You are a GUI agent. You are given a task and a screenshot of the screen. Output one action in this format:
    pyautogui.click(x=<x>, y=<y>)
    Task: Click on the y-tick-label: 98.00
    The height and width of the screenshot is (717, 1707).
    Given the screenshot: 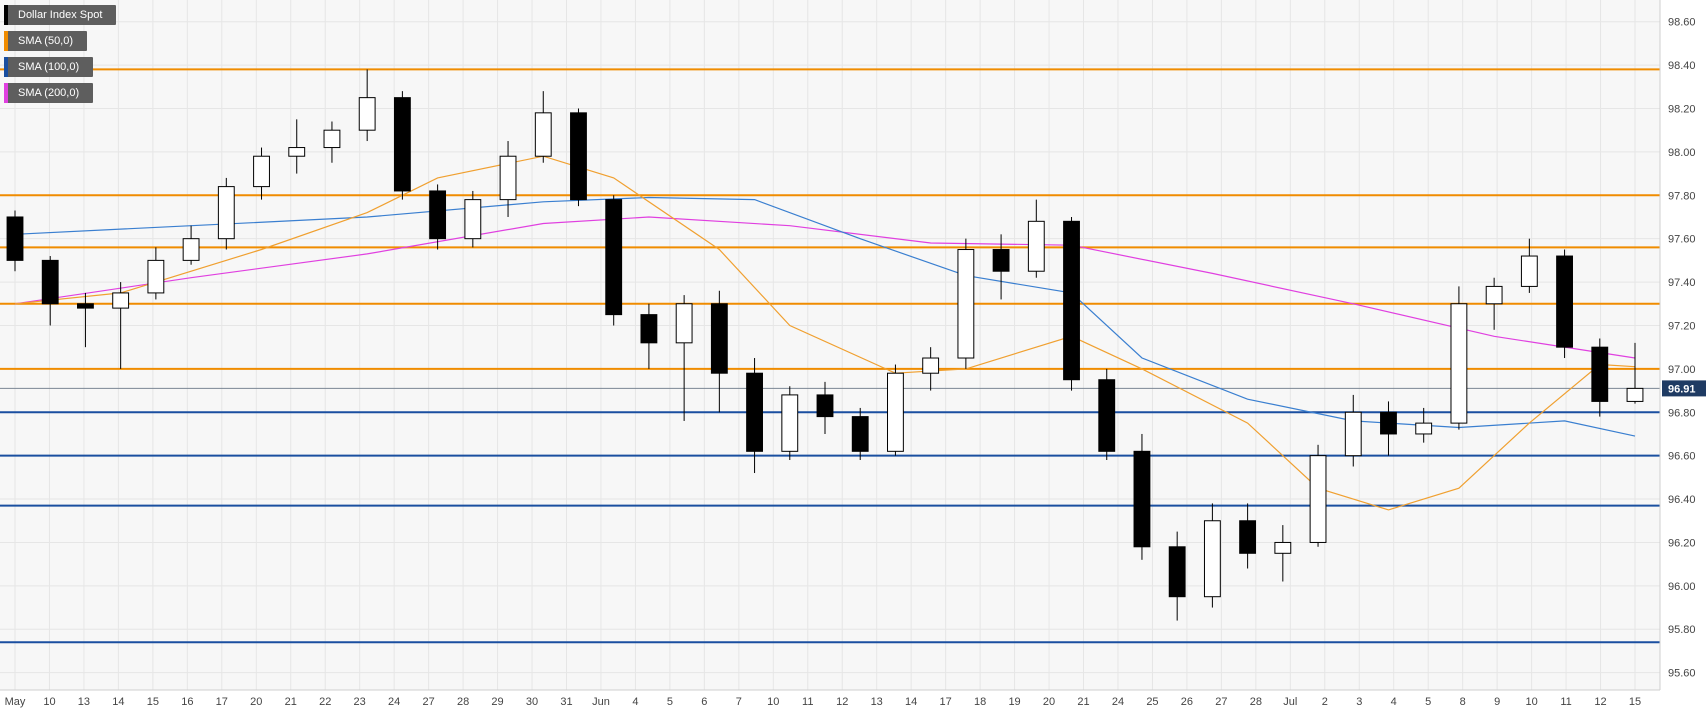 What is the action you would take?
    pyautogui.click(x=1682, y=153)
    